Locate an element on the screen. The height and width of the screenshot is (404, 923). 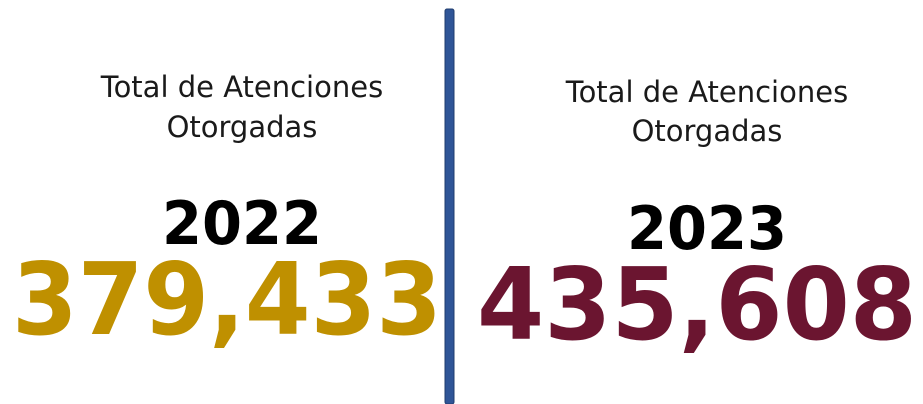
total: 379,433 is located at coordinates (227, 299).